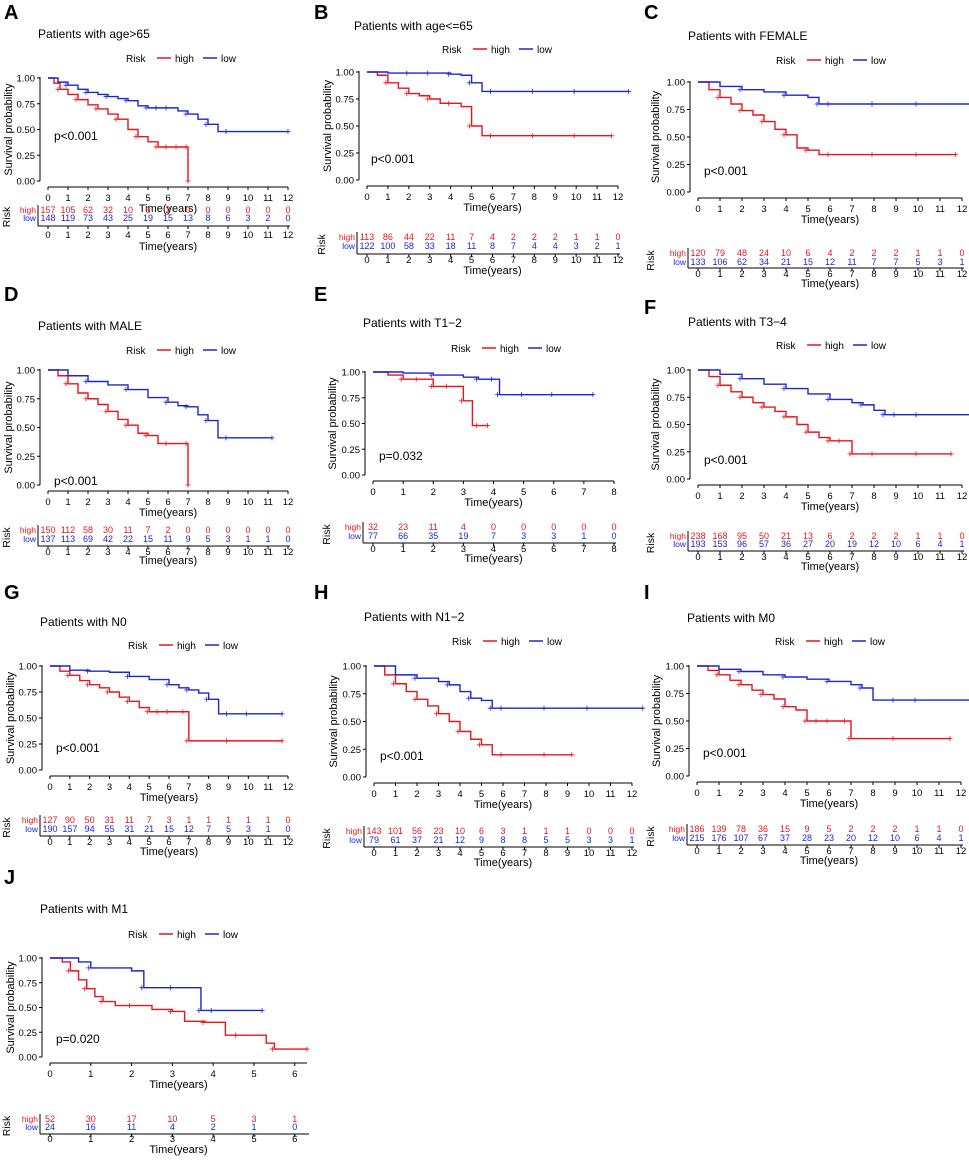 This screenshot has height=1160, width=969. I want to click on risk-count-low: 12, so click(460, 840).